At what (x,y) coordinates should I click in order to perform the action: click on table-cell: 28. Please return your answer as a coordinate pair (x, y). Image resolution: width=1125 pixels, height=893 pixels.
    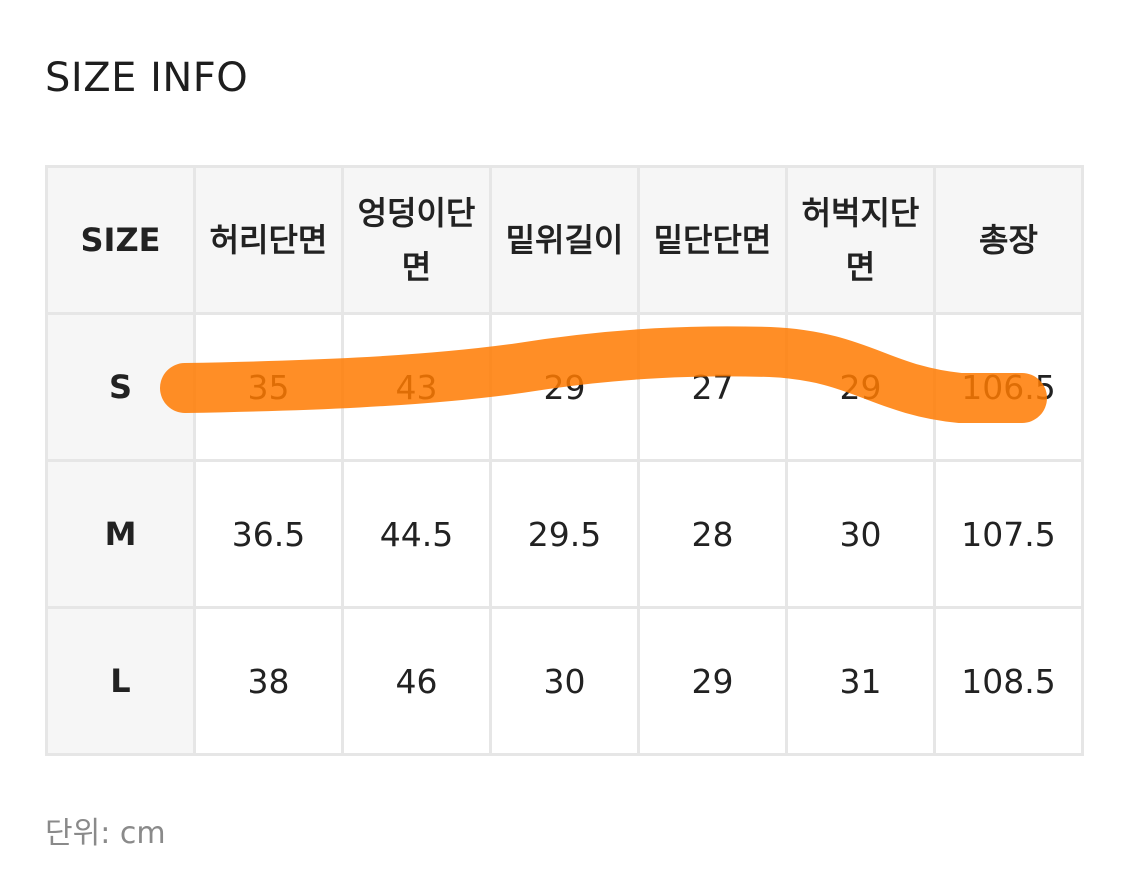
    Looking at the image, I should click on (712, 534).